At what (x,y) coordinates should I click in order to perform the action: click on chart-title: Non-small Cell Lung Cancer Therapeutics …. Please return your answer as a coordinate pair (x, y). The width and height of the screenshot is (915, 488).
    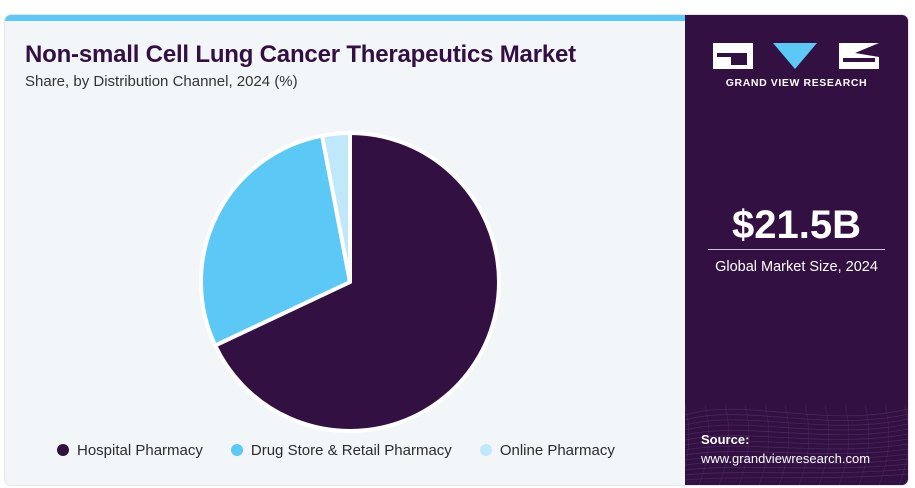
    Looking at the image, I should click on (300, 54).